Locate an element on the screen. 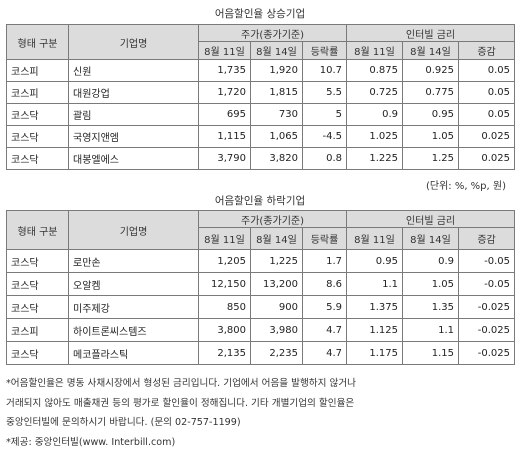  header-increase: 증감 is located at coordinates (487, 50).